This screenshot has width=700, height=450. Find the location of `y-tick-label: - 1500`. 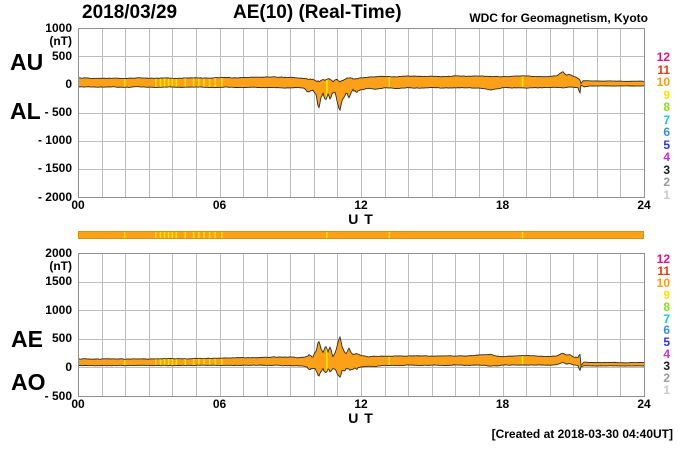

y-tick-label: - 1500 is located at coordinates (54, 168).